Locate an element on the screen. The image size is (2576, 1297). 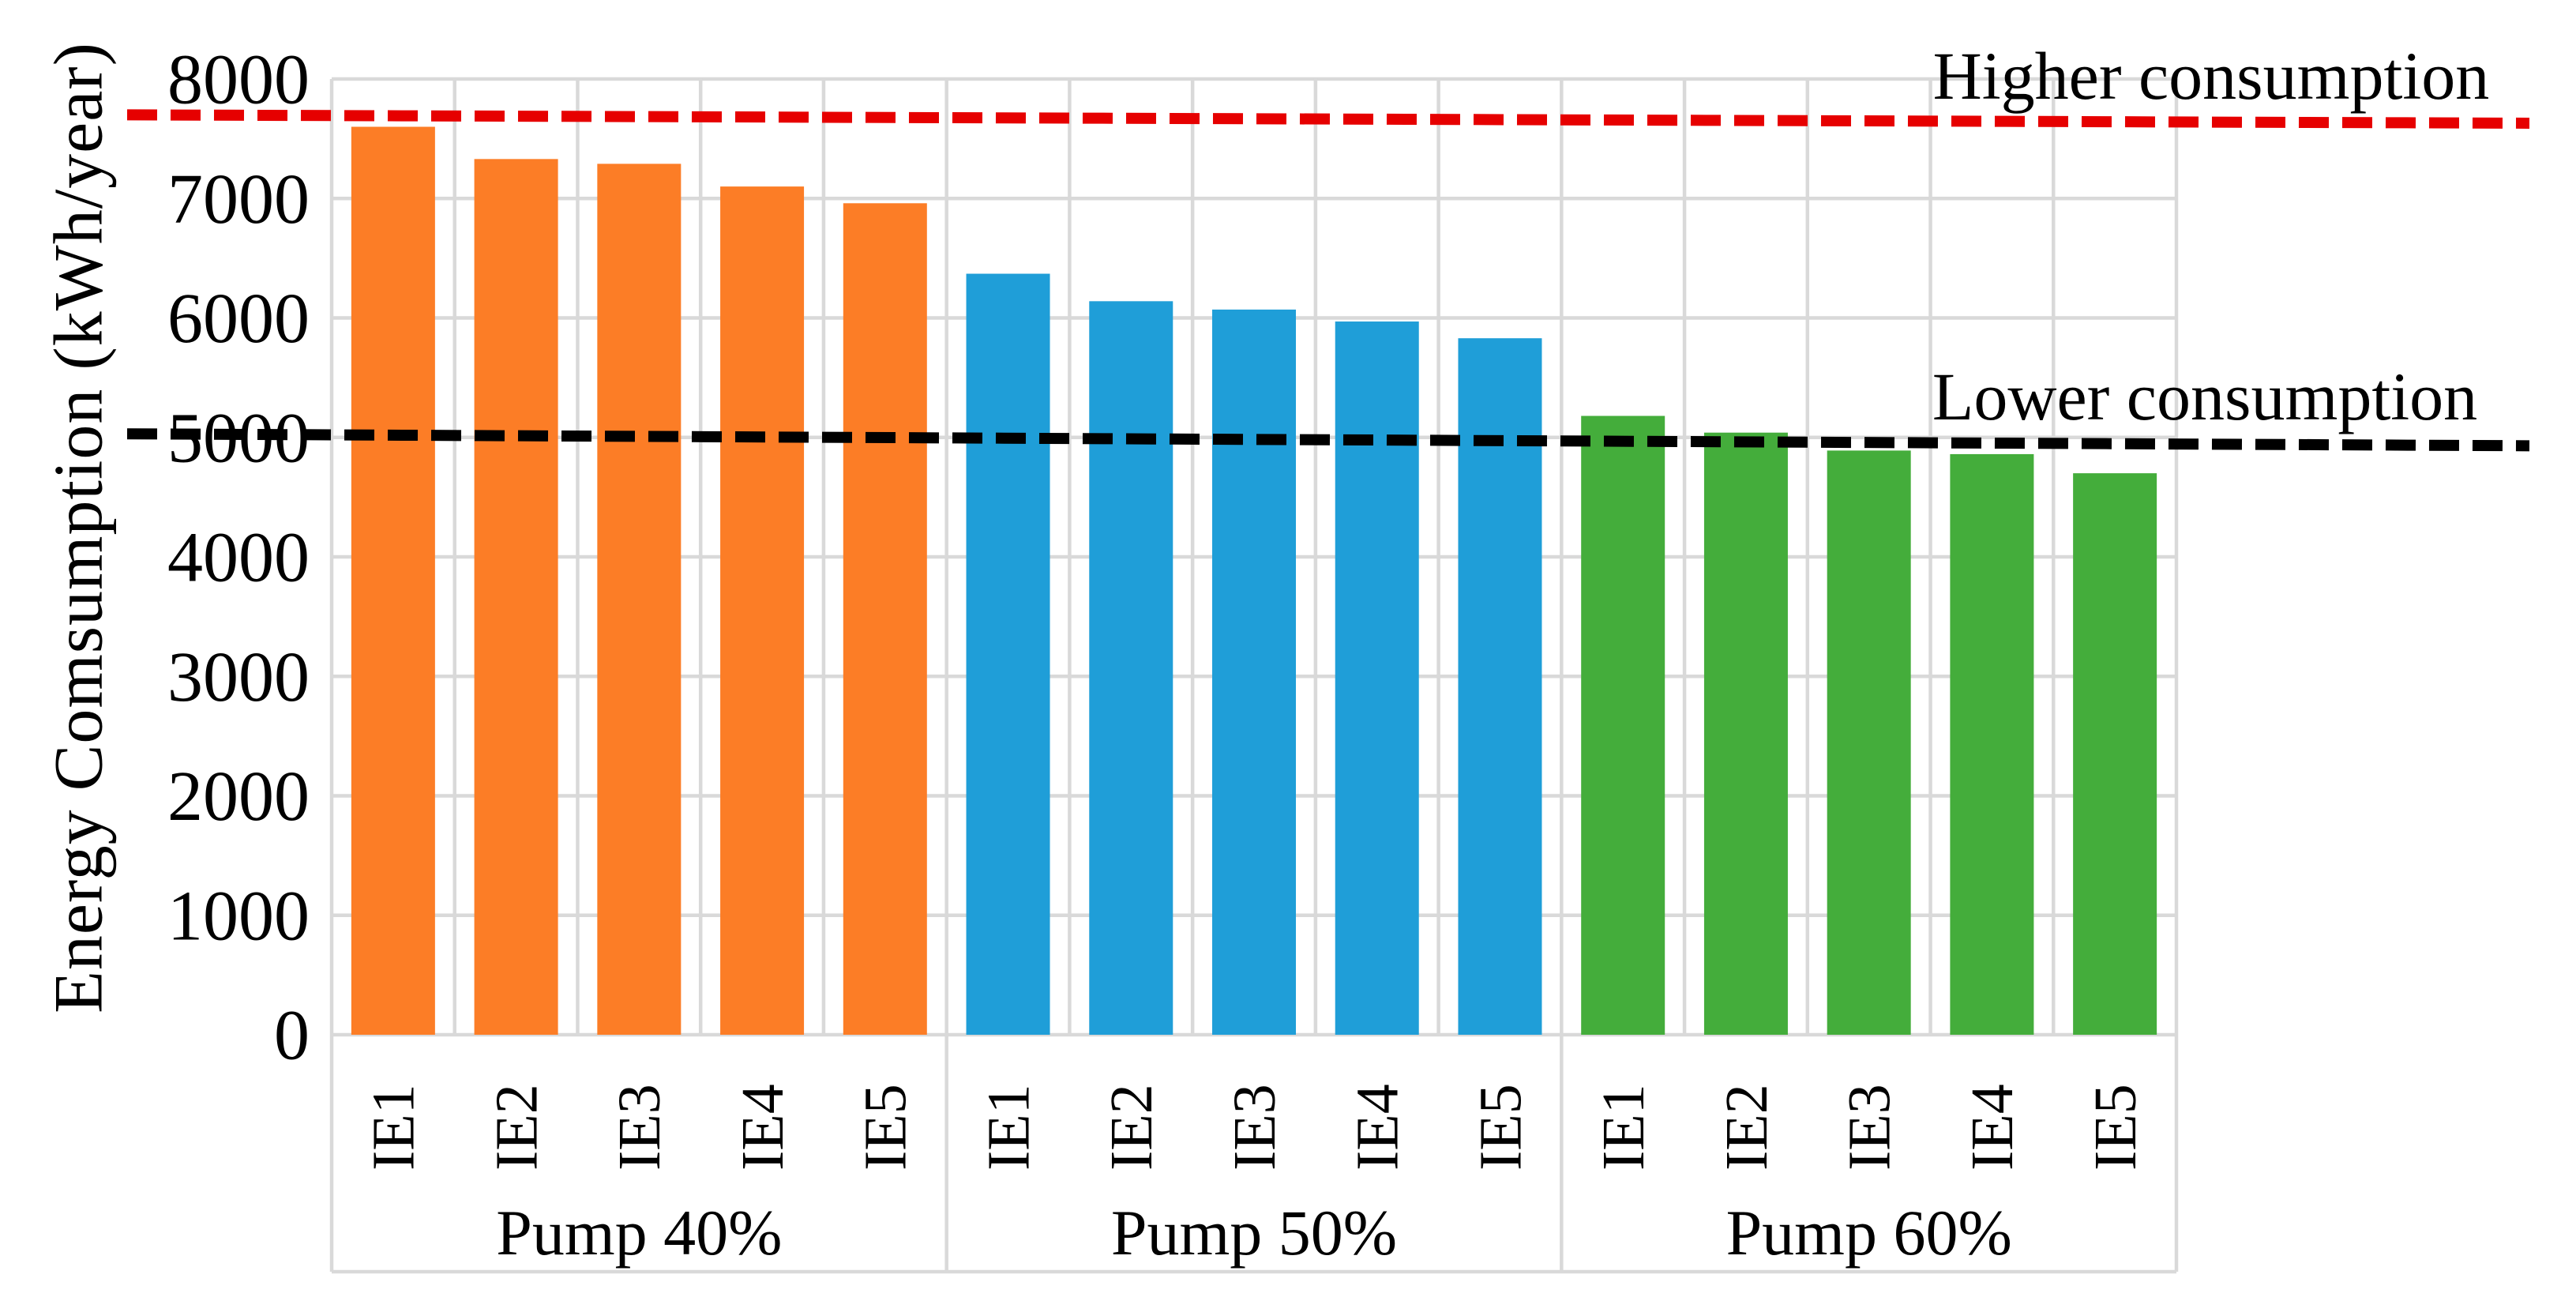
y-tick-label: 1000 is located at coordinates (238, 916).